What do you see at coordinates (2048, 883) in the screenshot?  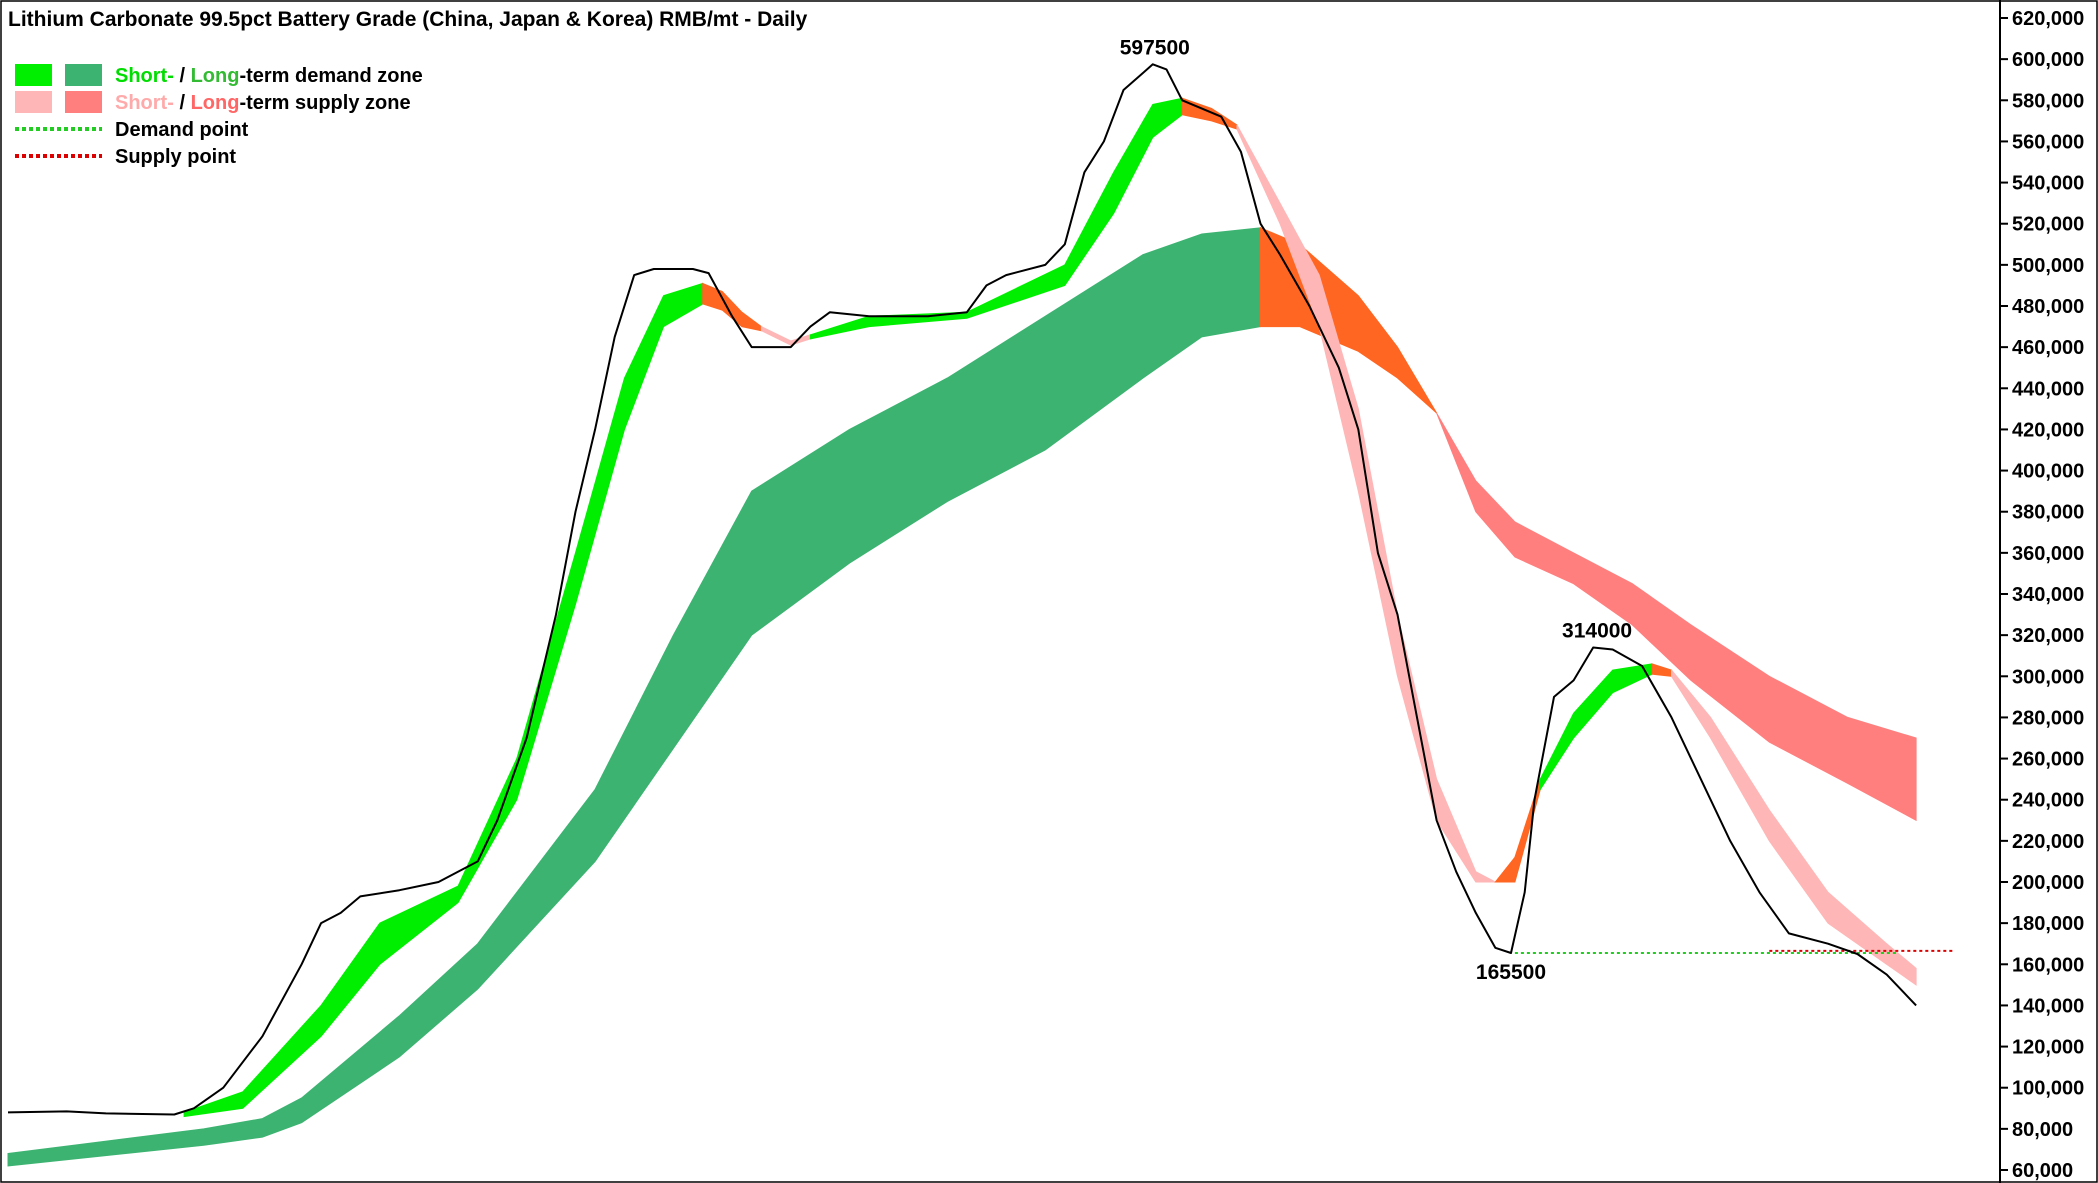 I see `y-tick-label: 200,000` at bounding box center [2048, 883].